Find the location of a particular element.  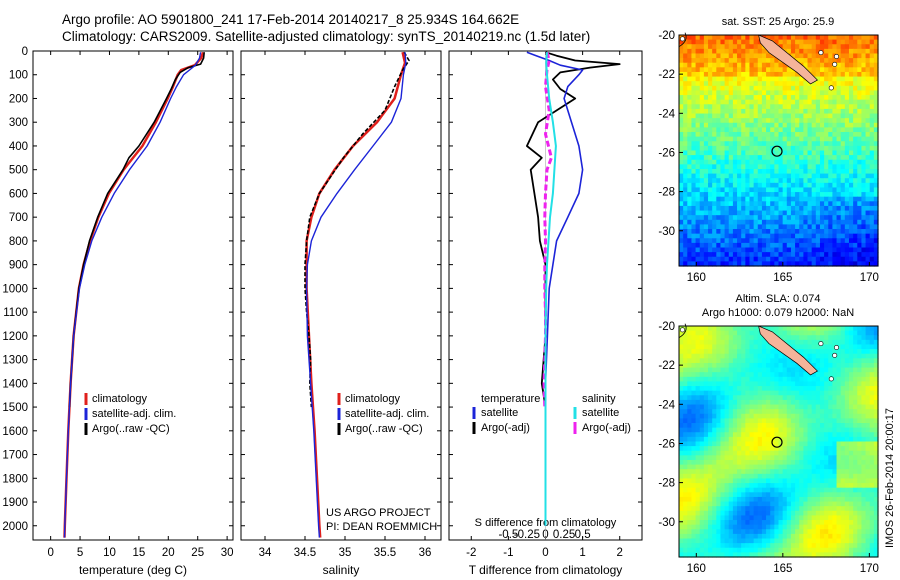

y-tick-label: 1300 is located at coordinates (15, 361).